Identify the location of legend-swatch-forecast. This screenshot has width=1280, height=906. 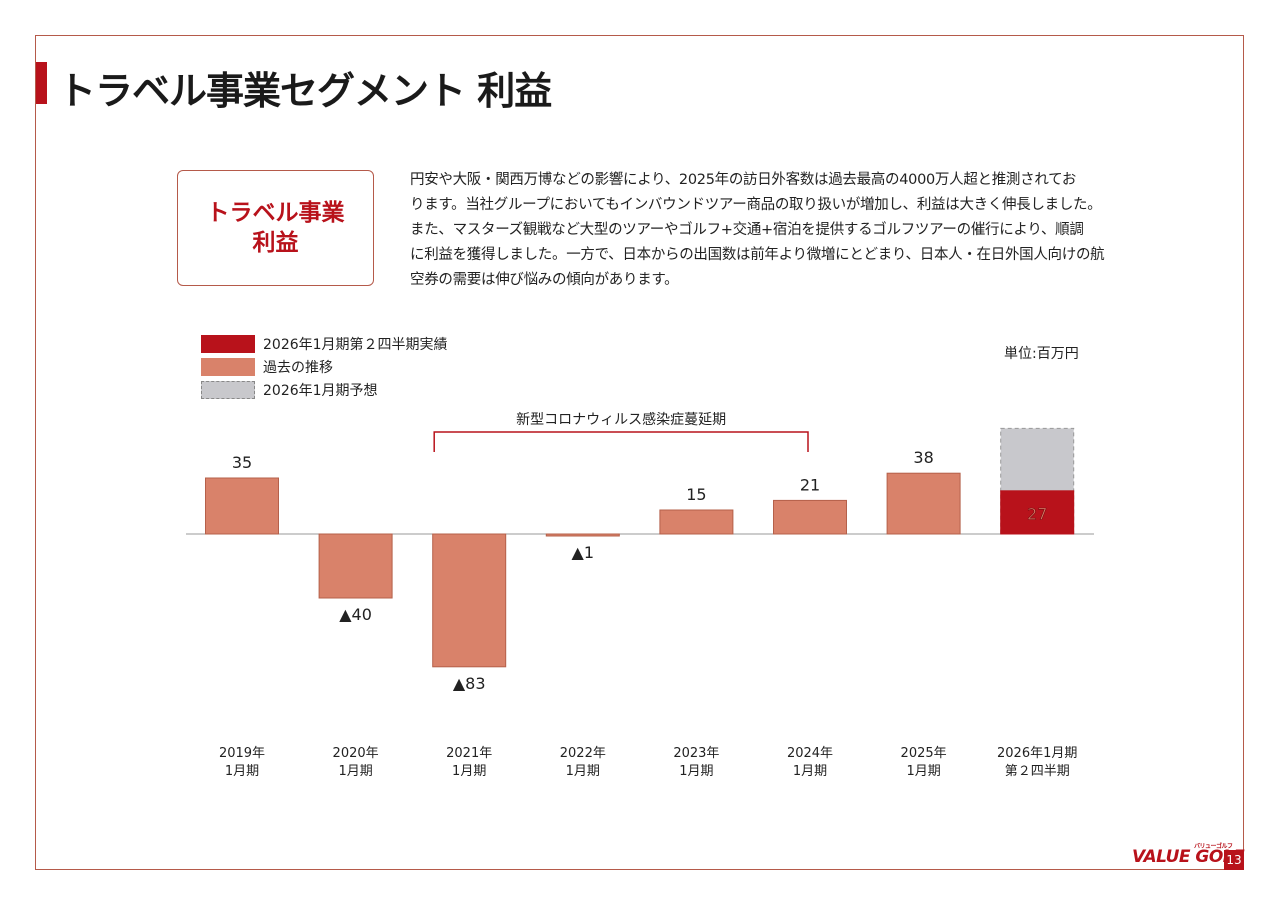
(228, 389).